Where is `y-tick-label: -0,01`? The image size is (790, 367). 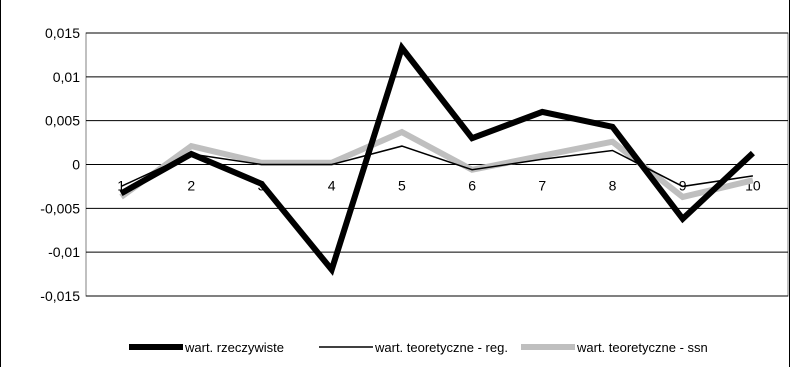
y-tick-label: -0,01 is located at coordinates (64, 252).